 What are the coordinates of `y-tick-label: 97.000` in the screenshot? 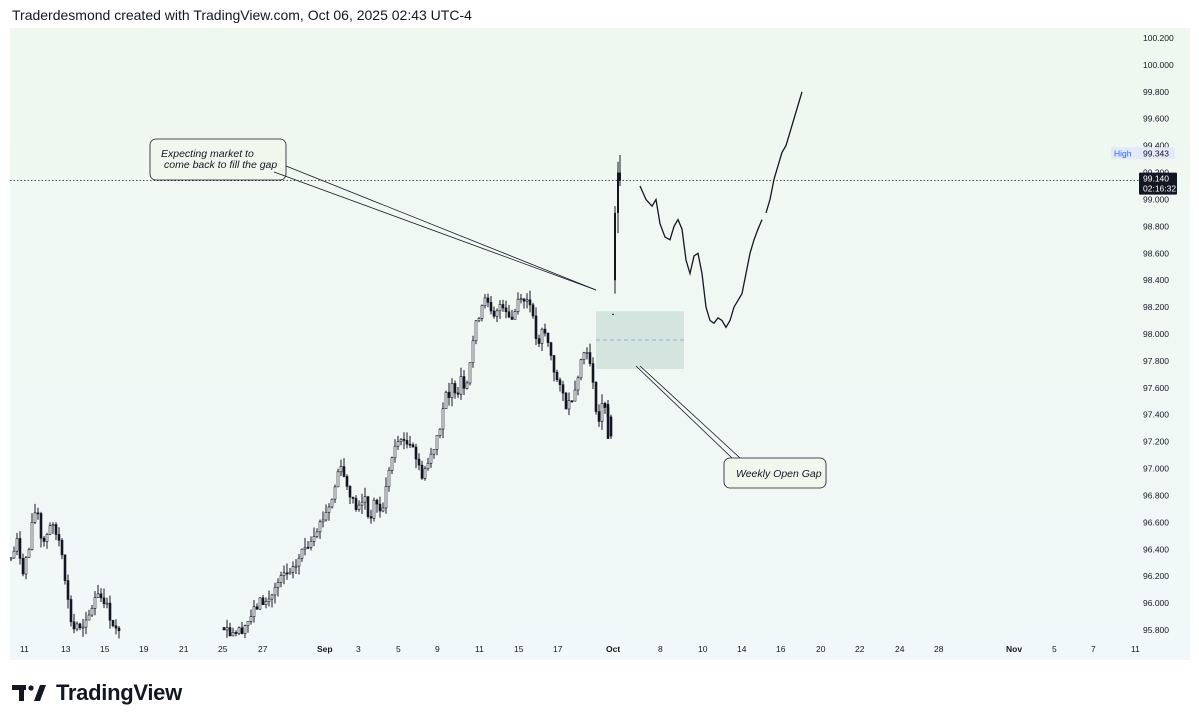 It's located at (1156, 469).